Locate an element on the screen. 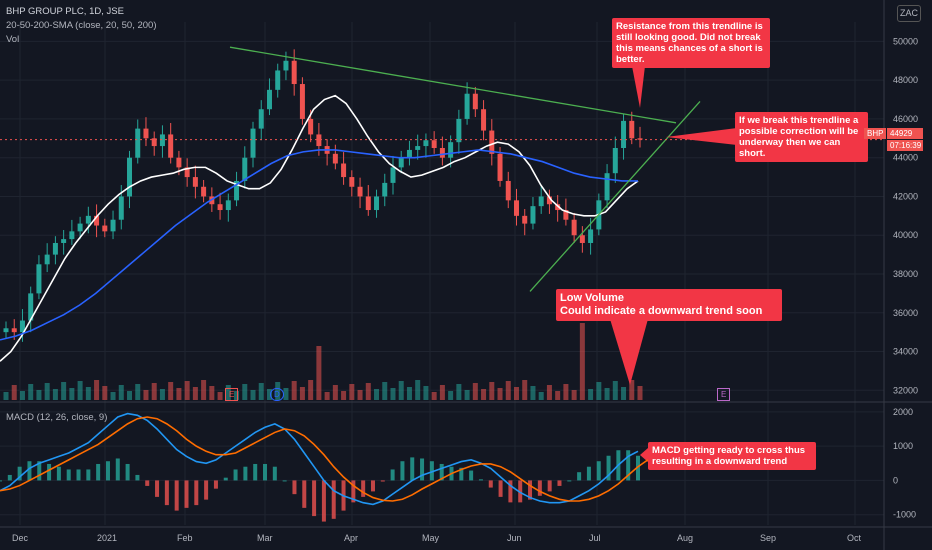 Image resolution: width=932 pixels, height=550 pixels. macd-tick-label: -1000 is located at coordinates (904, 515).